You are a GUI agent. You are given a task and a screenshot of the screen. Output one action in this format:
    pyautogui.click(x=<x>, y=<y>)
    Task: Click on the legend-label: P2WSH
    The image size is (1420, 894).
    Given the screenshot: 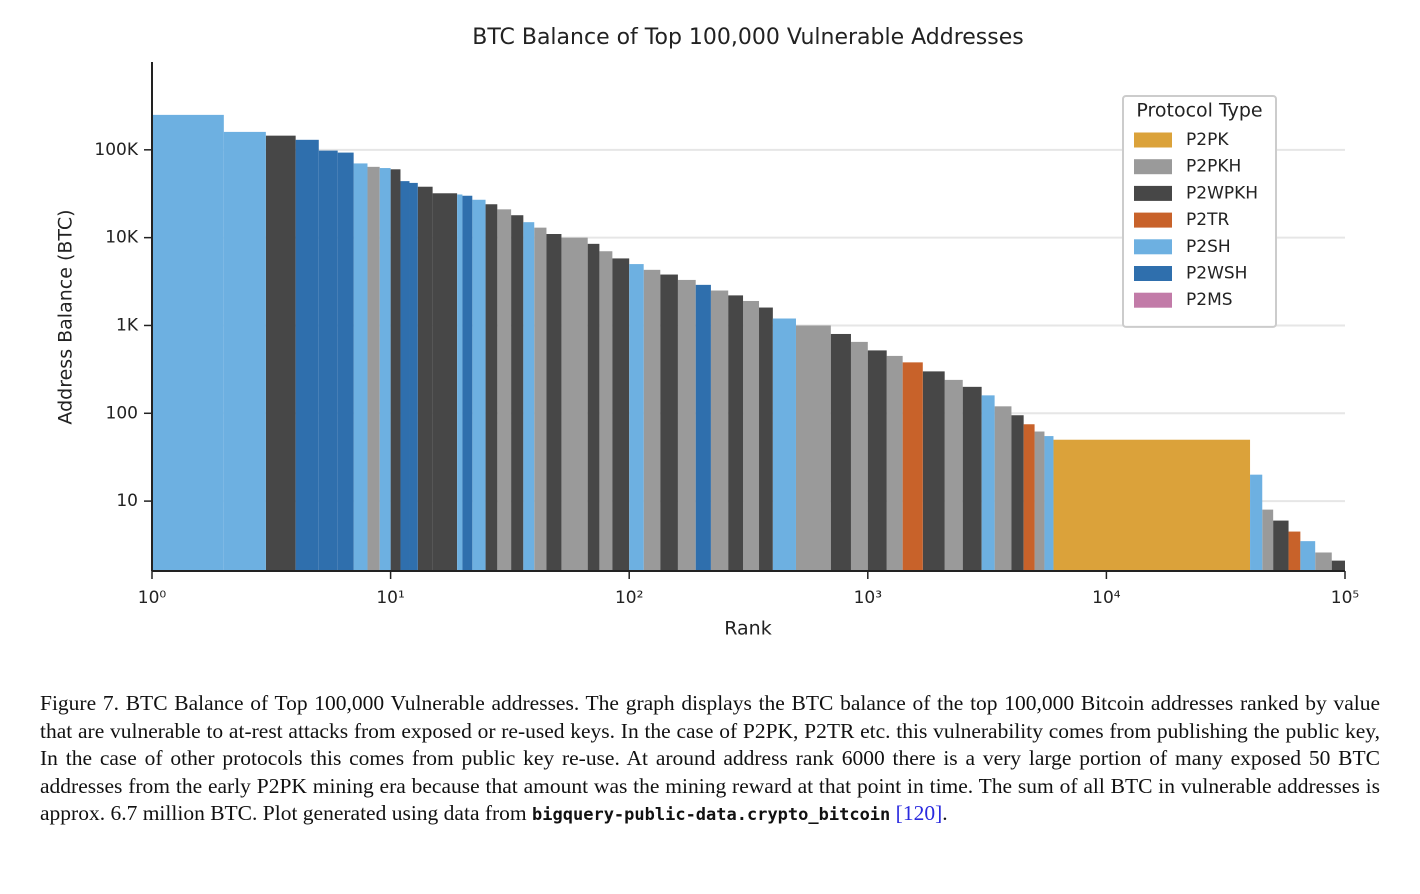 What is the action you would take?
    pyautogui.click(x=1216, y=274)
    